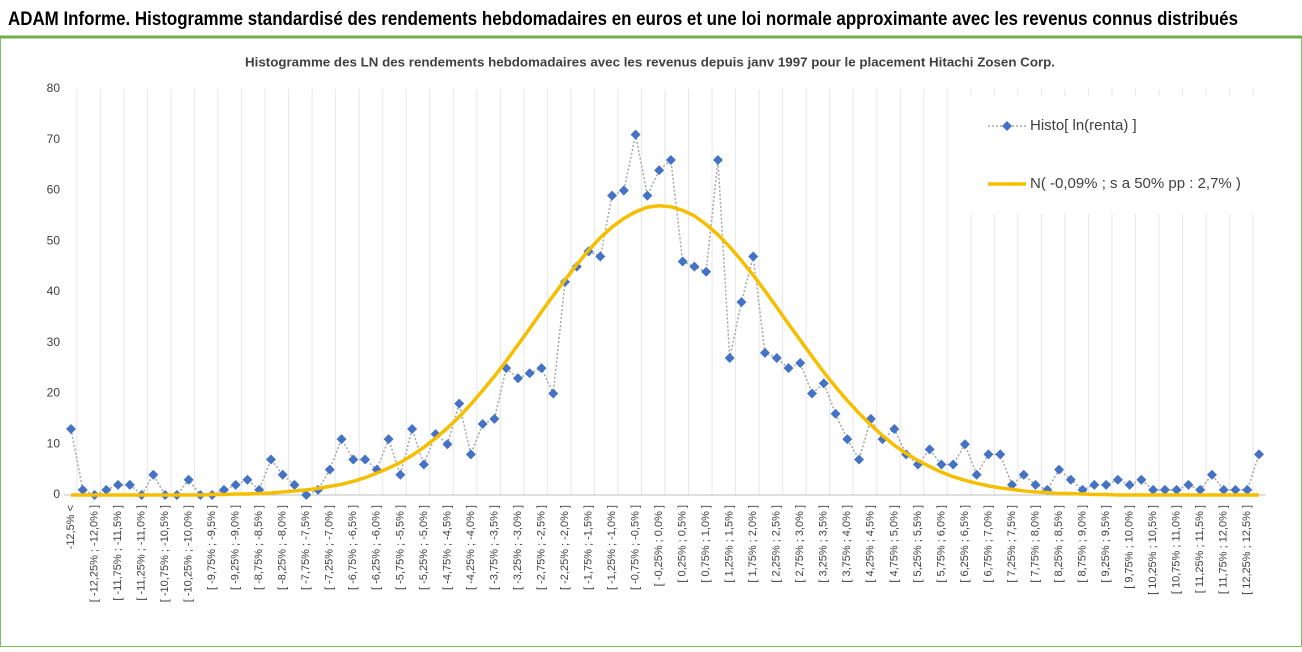 This screenshot has height=652, width=1302. I want to click on x-tick-label: [ -10,25% ; -10,0% ], so click(189, 553).